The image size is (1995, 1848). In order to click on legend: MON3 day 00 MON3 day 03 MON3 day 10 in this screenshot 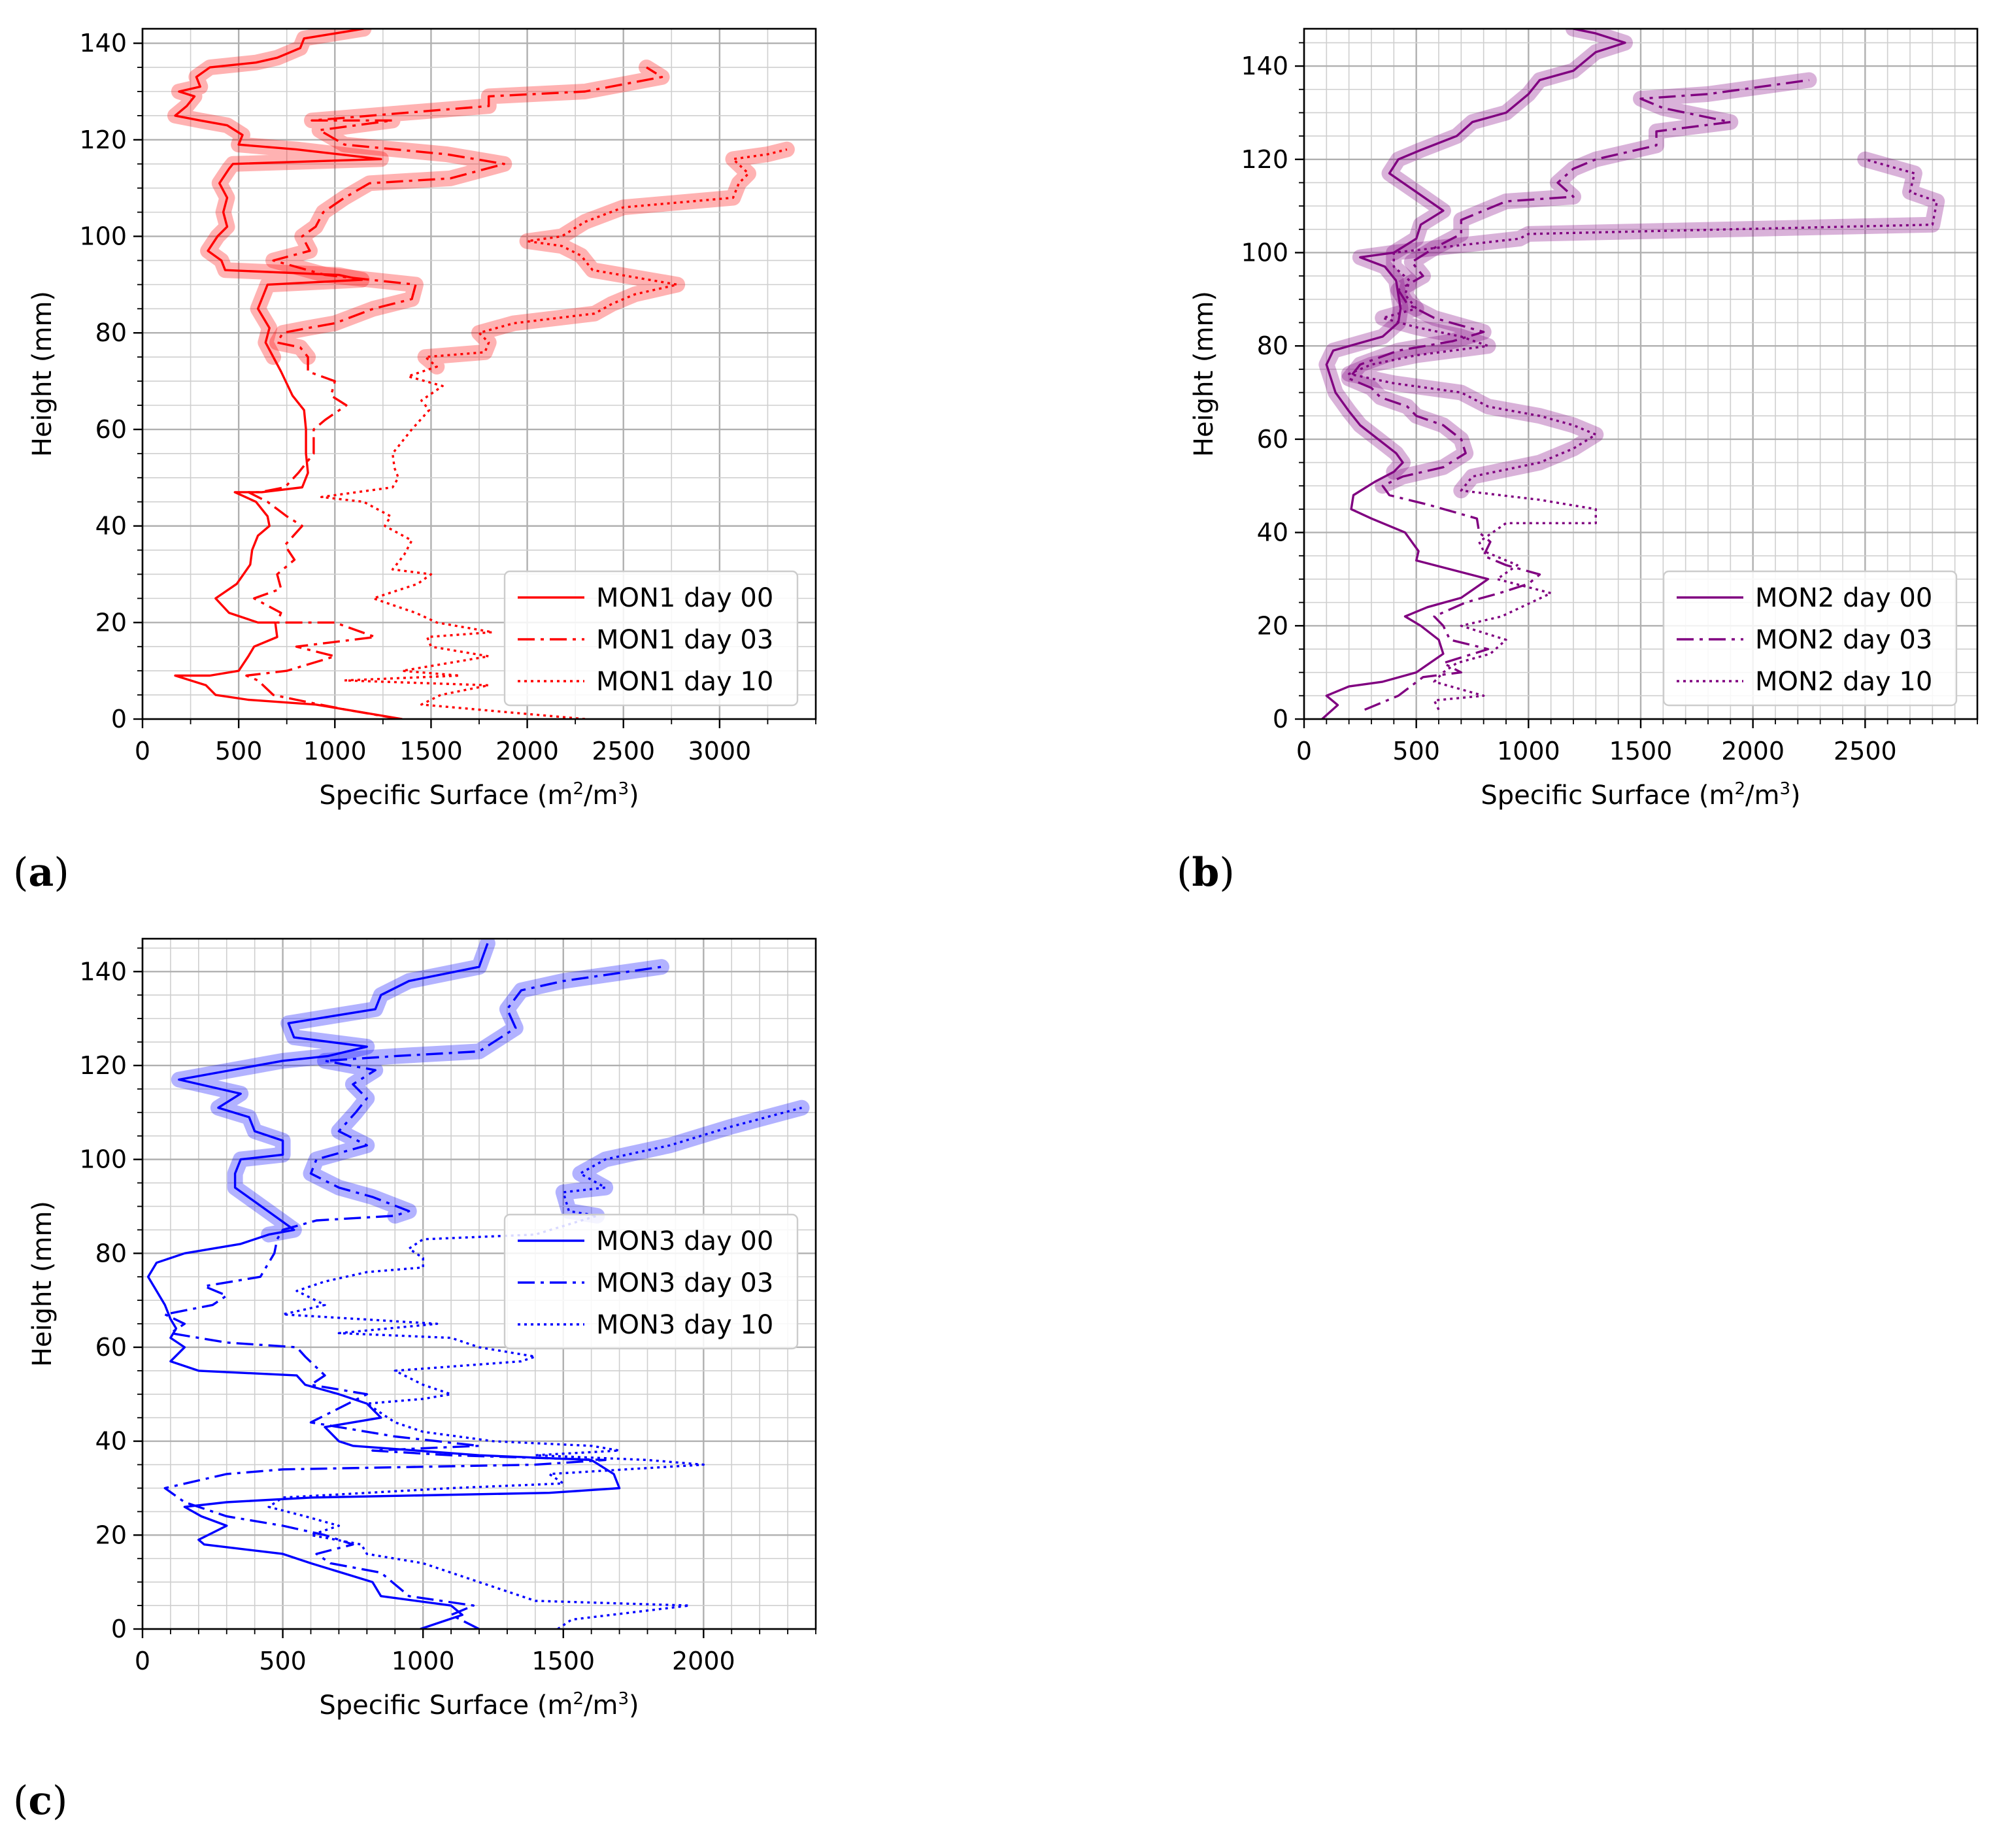, I will do `click(651, 1281)`.